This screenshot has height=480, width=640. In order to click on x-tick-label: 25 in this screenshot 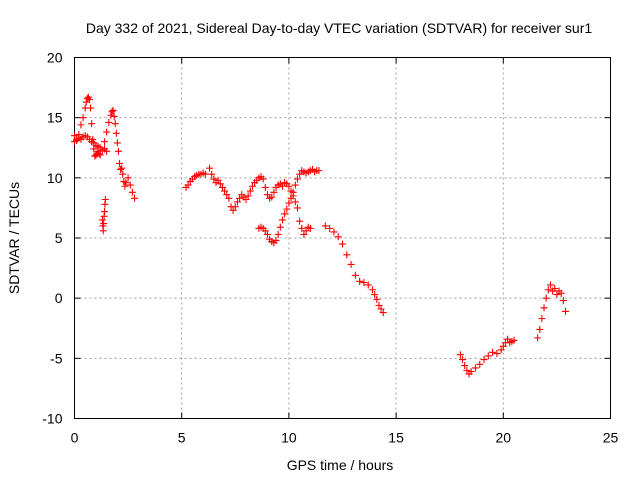, I will do `click(611, 438)`.